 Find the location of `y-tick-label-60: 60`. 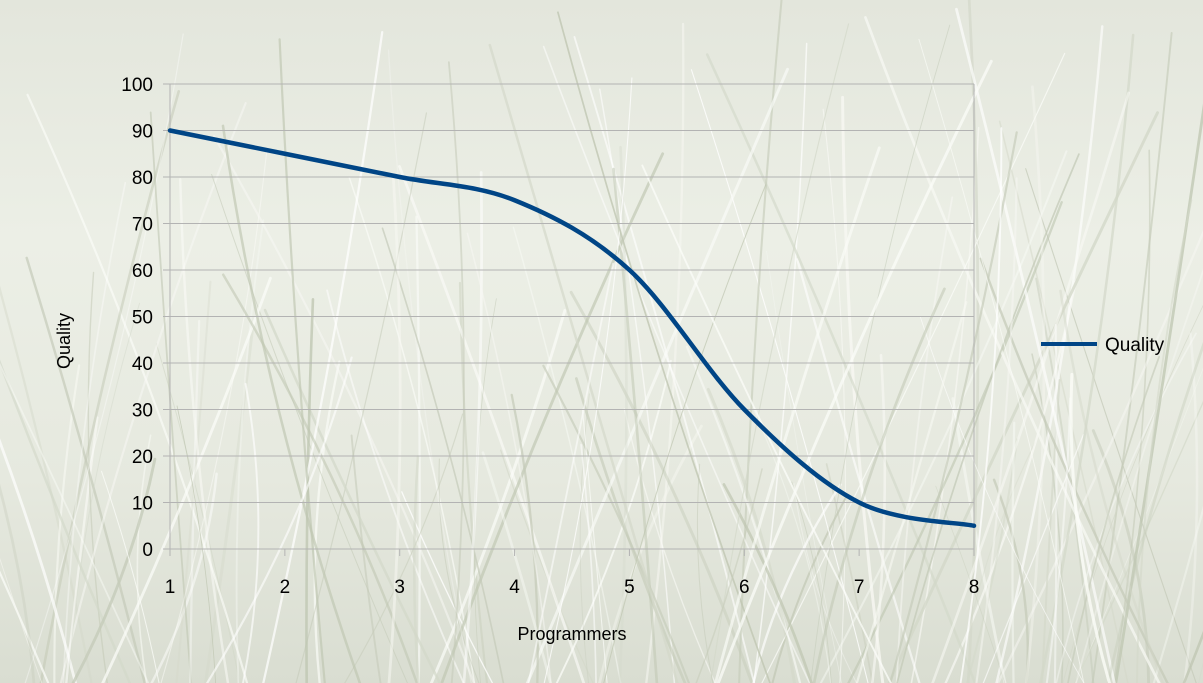

y-tick-label-60: 60 is located at coordinates (142, 271).